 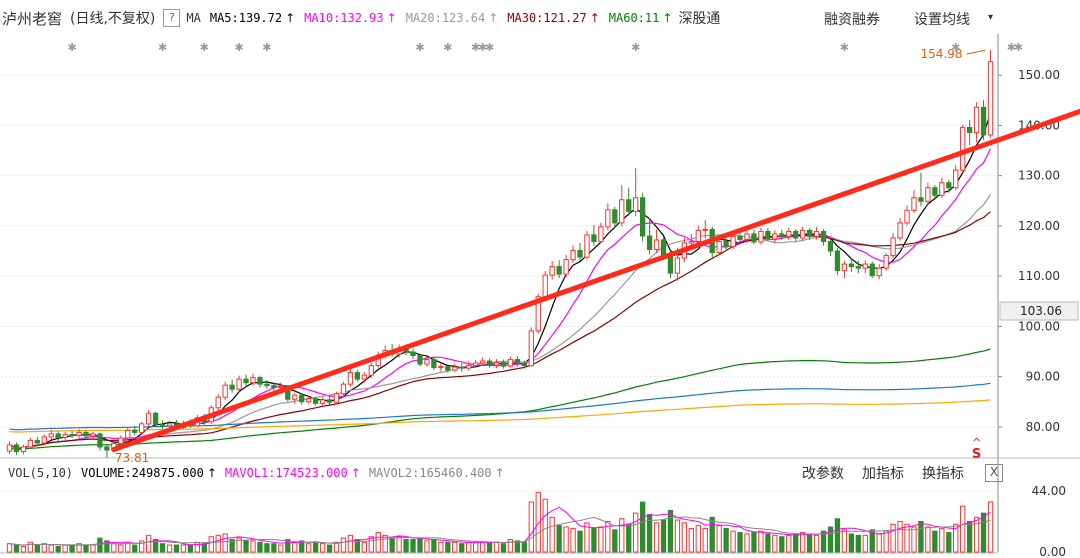 What do you see at coordinates (942, 20) in the screenshot?
I see `link-ma-settings: 设置均线` at bounding box center [942, 20].